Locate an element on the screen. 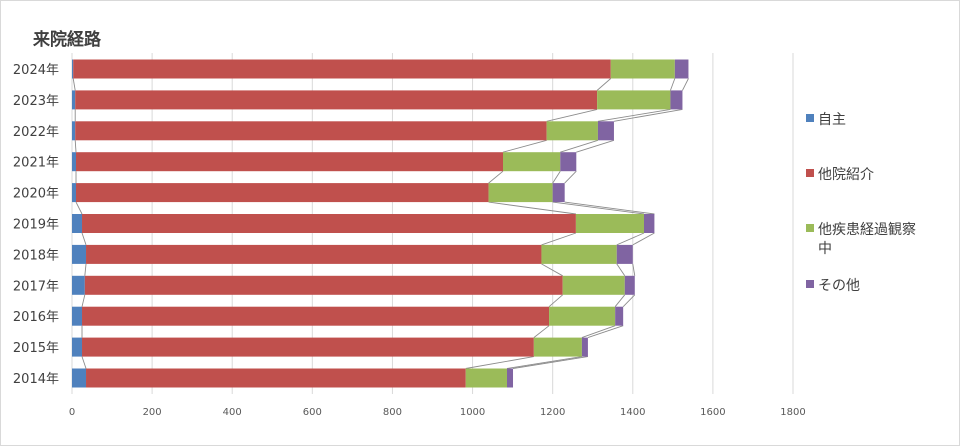  x-tick-label: 1200 is located at coordinates (552, 412).